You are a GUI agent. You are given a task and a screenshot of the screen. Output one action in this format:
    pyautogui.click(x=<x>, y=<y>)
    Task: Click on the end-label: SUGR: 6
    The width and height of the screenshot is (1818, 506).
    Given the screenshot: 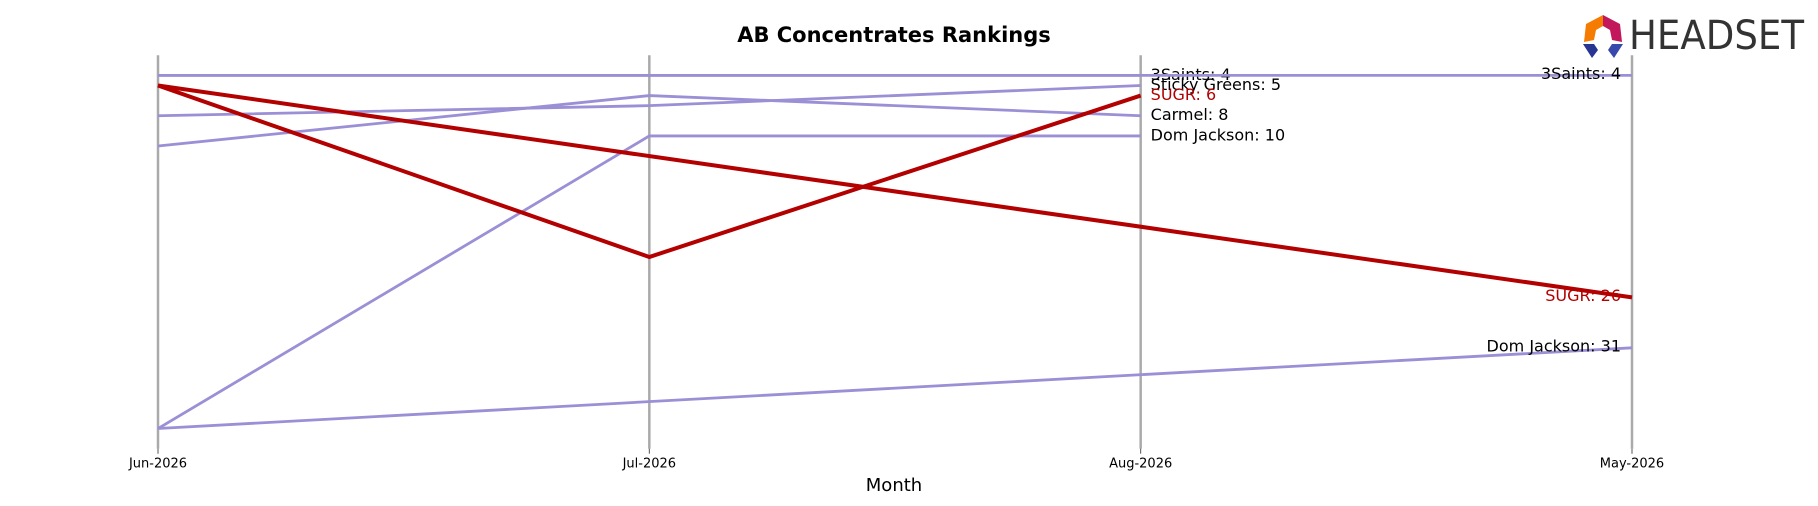 What is the action you would take?
    pyautogui.click(x=1184, y=94)
    